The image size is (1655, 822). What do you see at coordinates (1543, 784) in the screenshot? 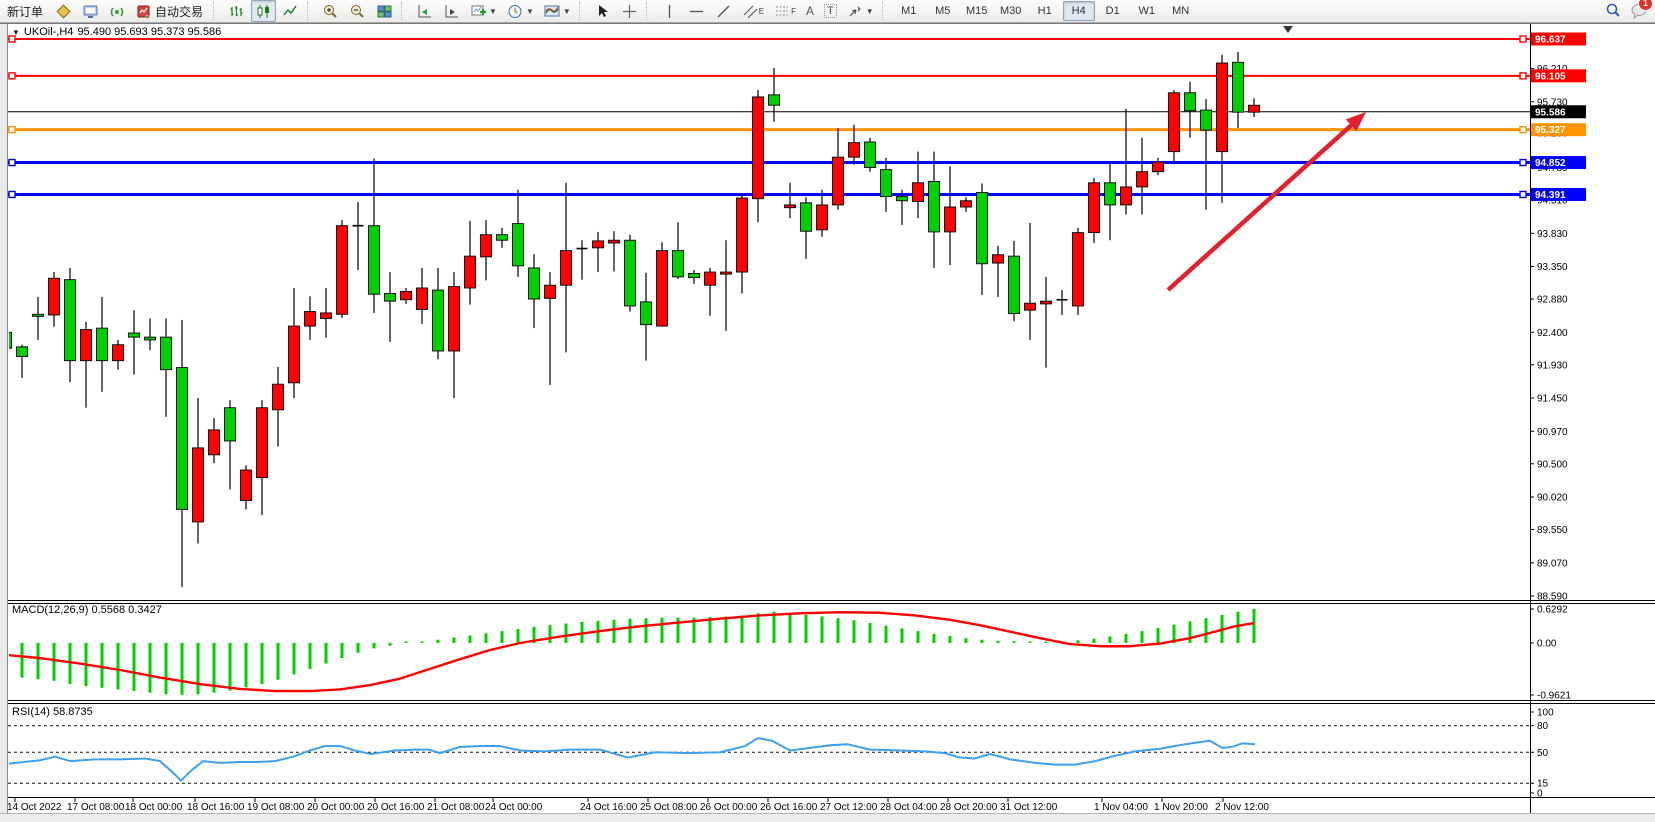
I see `svg-text: 15` at bounding box center [1543, 784].